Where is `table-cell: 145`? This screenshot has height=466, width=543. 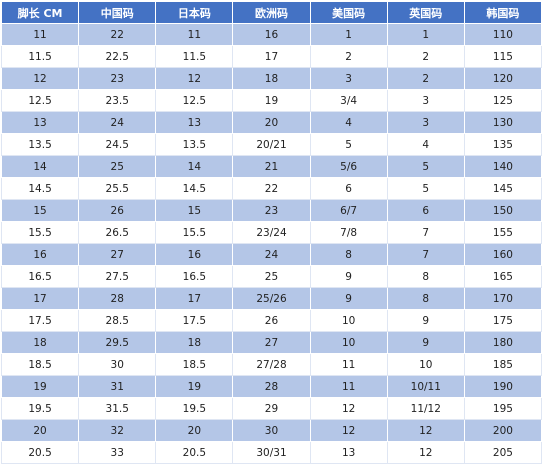
table-cell: 145 is located at coordinates (503, 188).